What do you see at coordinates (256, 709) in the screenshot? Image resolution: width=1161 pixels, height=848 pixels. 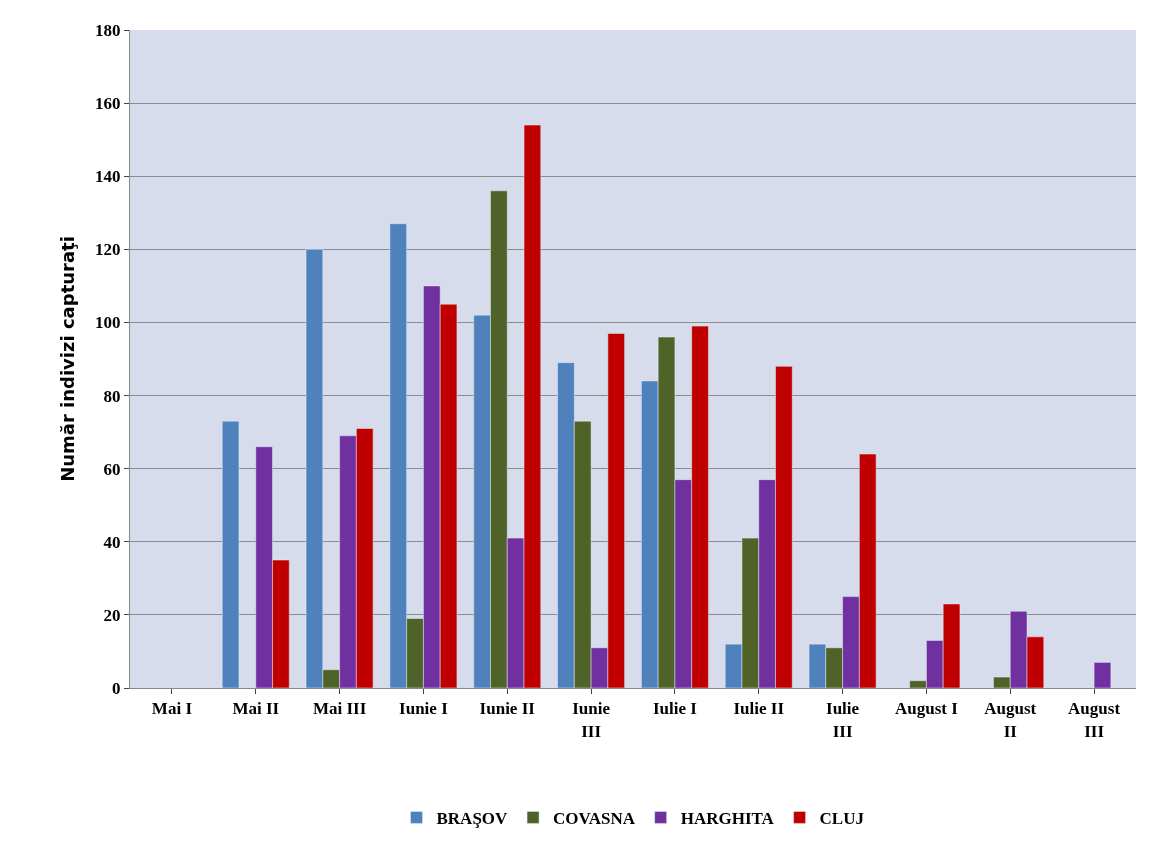 I see `x-tick-label: Mai II` at bounding box center [256, 709].